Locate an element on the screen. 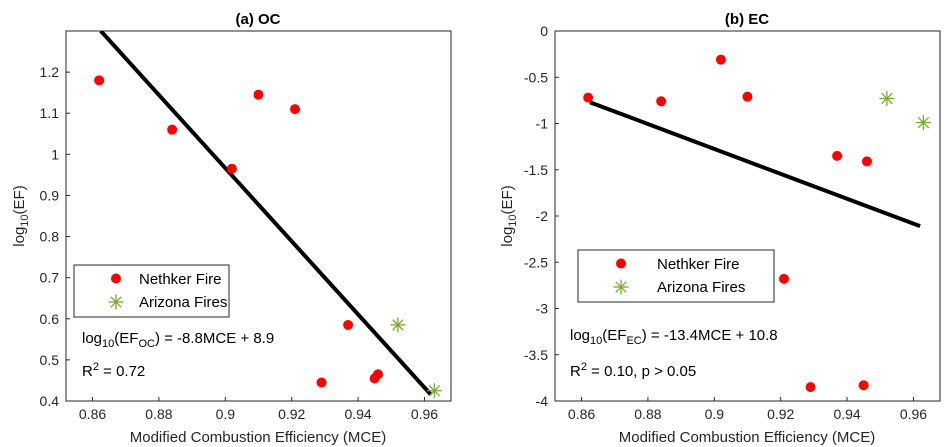 The image size is (945, 447). legend-entry-oc-nethker: Nethker Fire is located at coordinates (166, 279).